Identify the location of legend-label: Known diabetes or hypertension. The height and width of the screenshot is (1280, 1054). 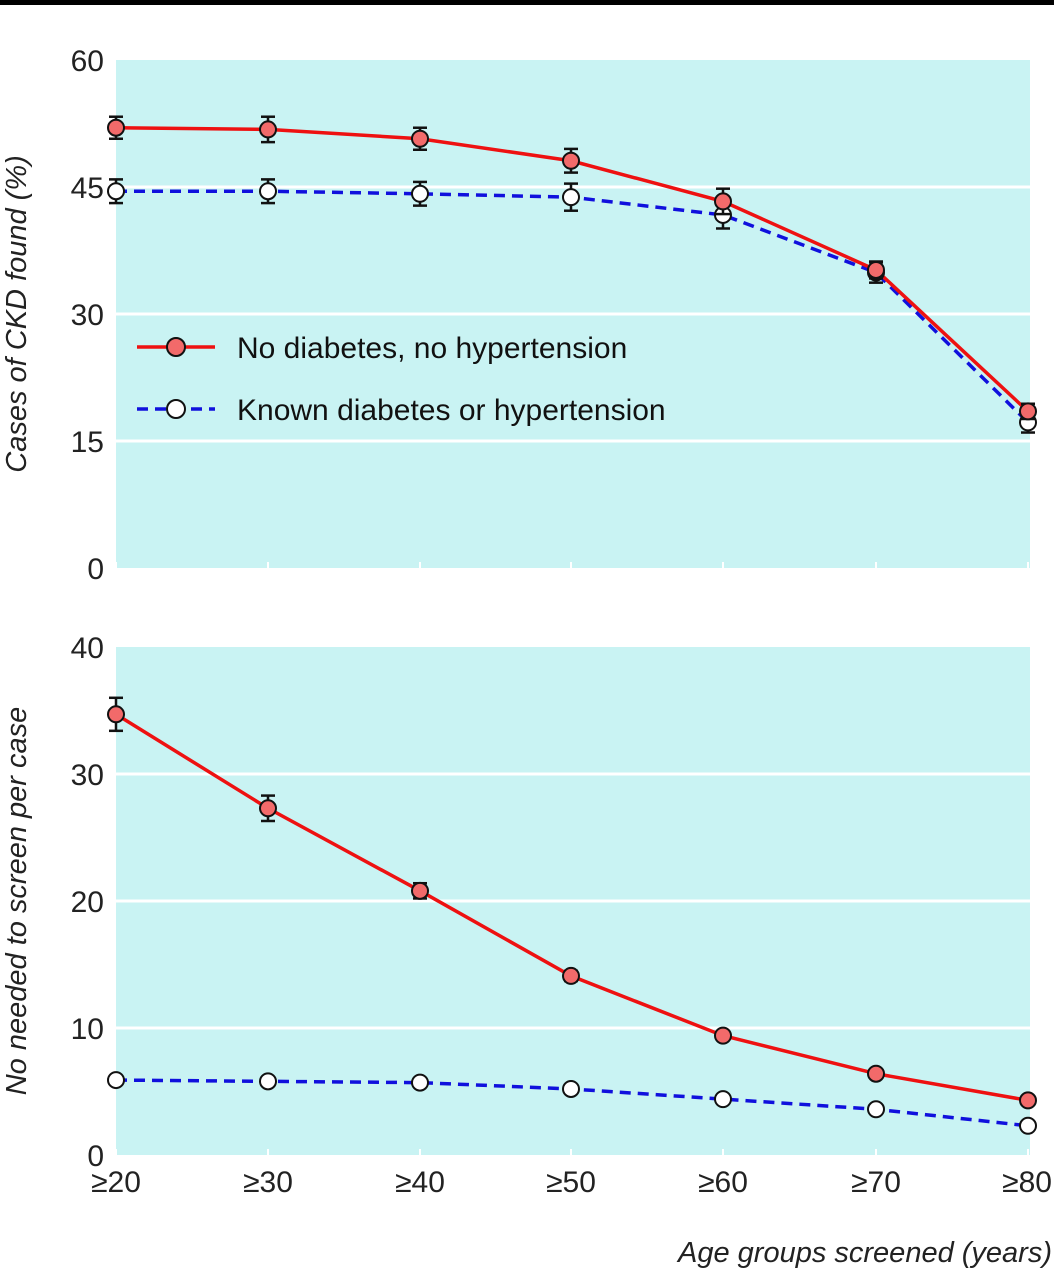
(451, 410).